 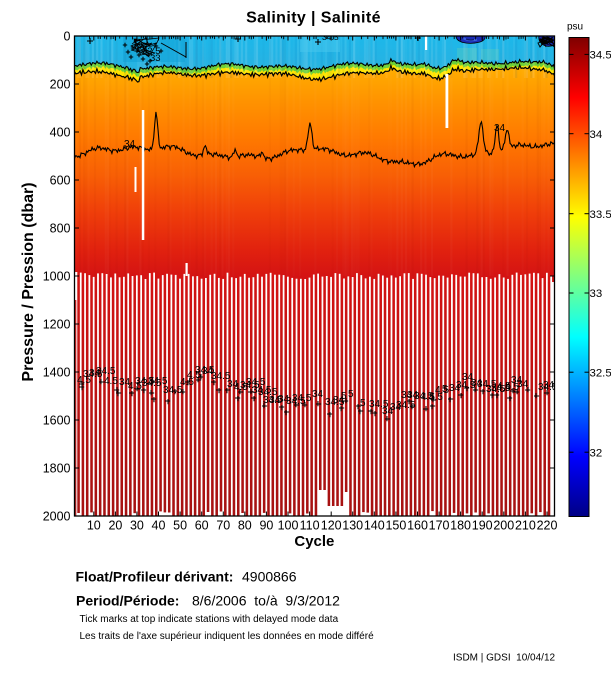 What do you see at coordinates (57, 372) in the screenshot?
I see `svg-text: 1400` at bounding box center [57, 372].